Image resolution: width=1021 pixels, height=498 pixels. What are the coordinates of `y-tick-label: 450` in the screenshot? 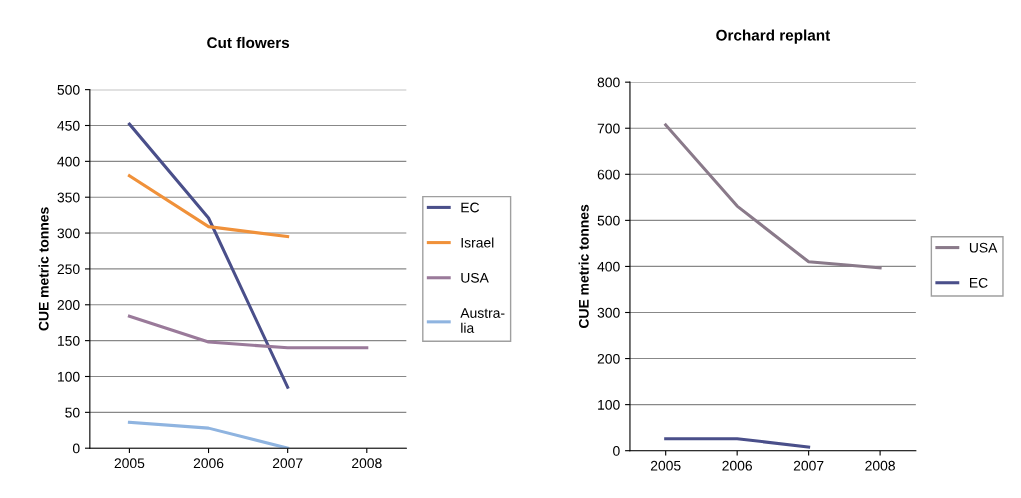 It's located at (68, 125).